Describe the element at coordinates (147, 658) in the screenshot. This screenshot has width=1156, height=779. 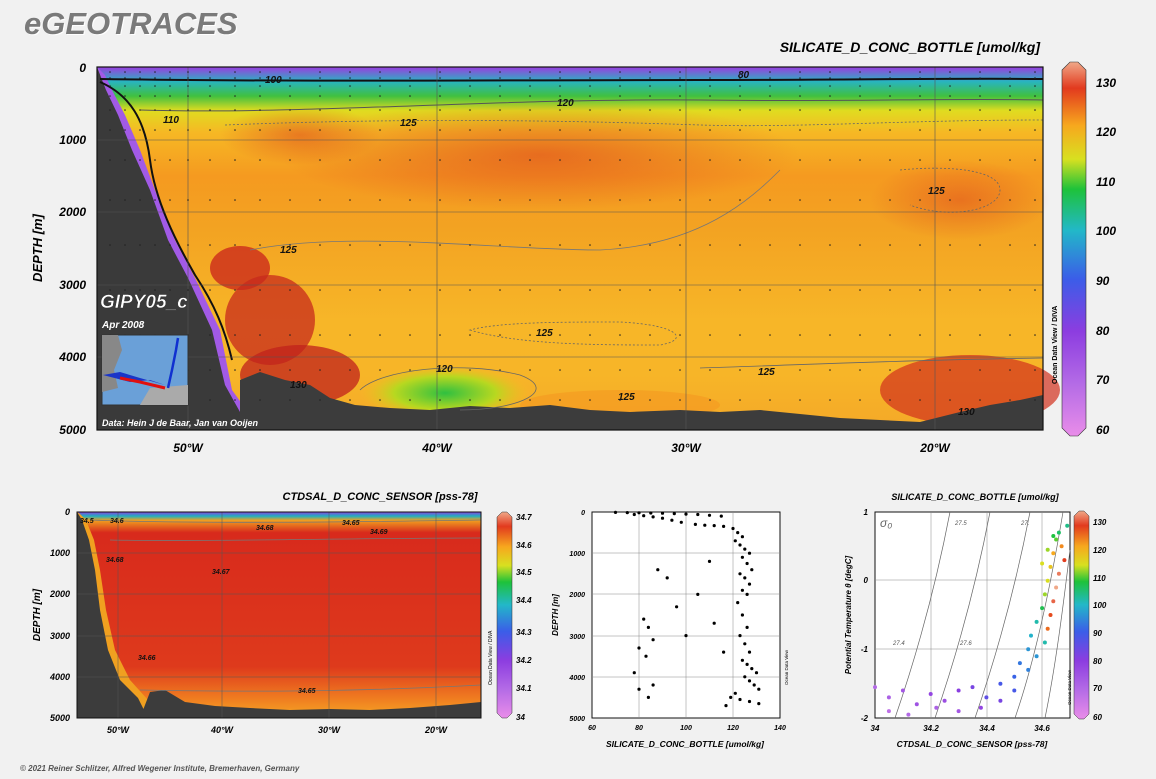
I see `contour-label: 34.66` at that location.